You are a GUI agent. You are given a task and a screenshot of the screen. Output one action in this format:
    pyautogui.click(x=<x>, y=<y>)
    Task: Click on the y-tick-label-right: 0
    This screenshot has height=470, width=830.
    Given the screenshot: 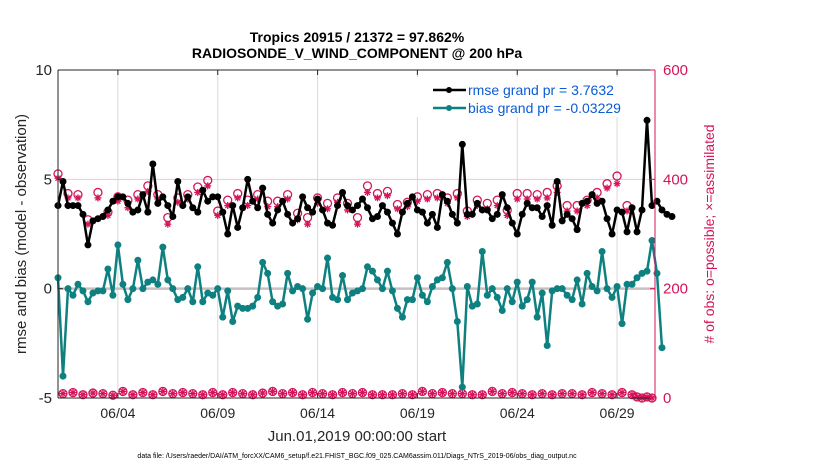 What is the action you would take?
    pyautogui.click(x=667, y=398)
    